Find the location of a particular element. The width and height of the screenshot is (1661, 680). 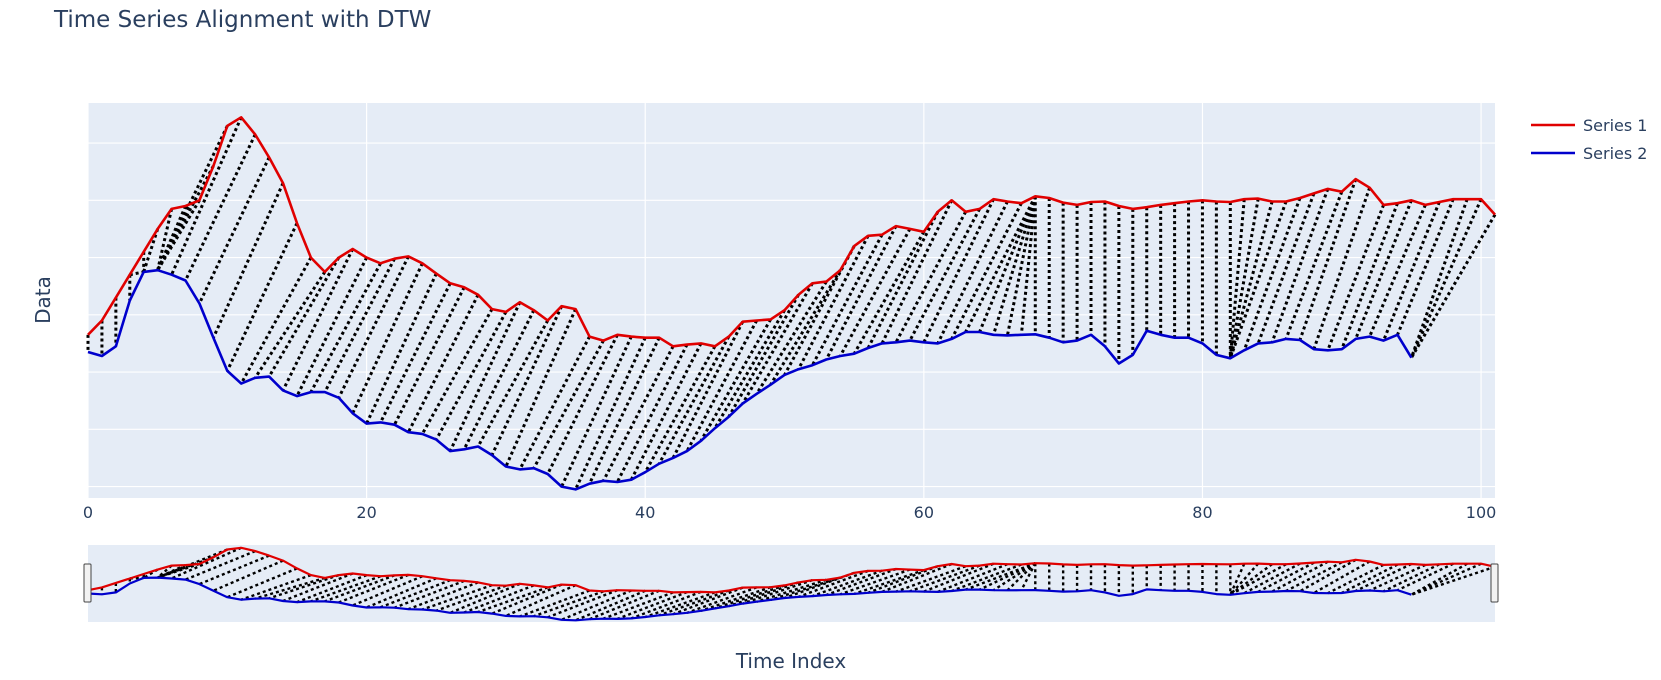

y-axis-title: Data is located at coordinates (43, 300).